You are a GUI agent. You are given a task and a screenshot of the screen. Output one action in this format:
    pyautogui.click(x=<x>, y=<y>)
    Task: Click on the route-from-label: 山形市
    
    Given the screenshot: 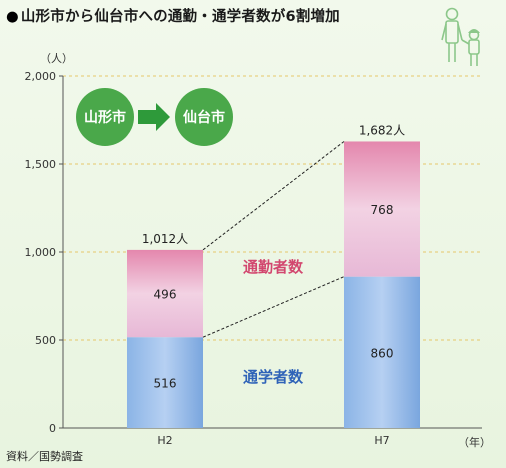 What is the action you would take?
    pyautogui.click(x=105, y=117)
    